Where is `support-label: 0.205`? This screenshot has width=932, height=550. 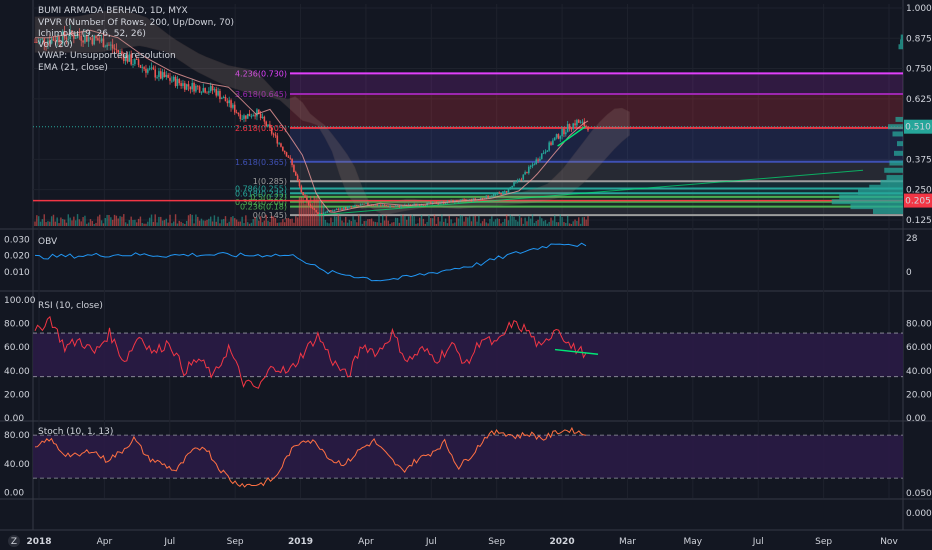
support-label: 0.205 is located at coordinates (918, 202).